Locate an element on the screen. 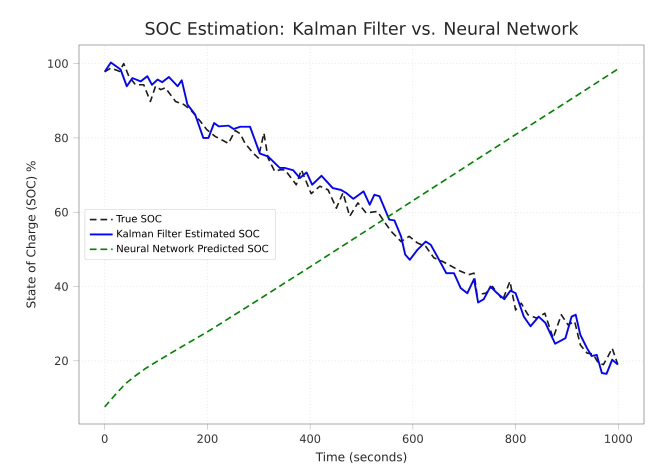 This screenshot has height=472, width=654. legend-label: Neural Network Predicted SOC is located at coordinates (192, 248).